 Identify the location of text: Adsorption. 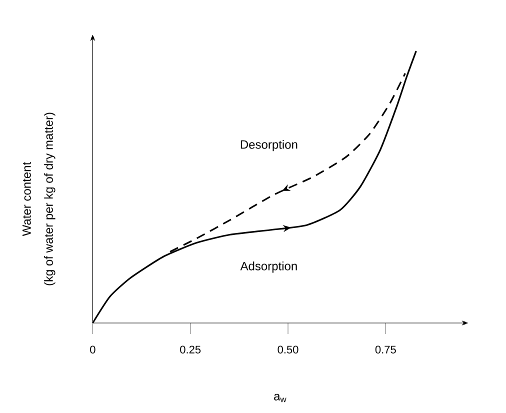
(268, 267).